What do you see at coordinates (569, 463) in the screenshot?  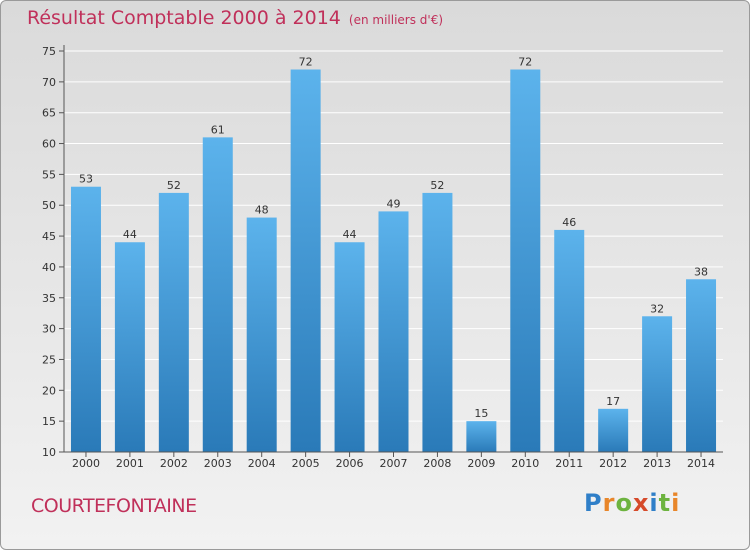 I see `x-tick-label: 2011` at bounding box center [569, 463].